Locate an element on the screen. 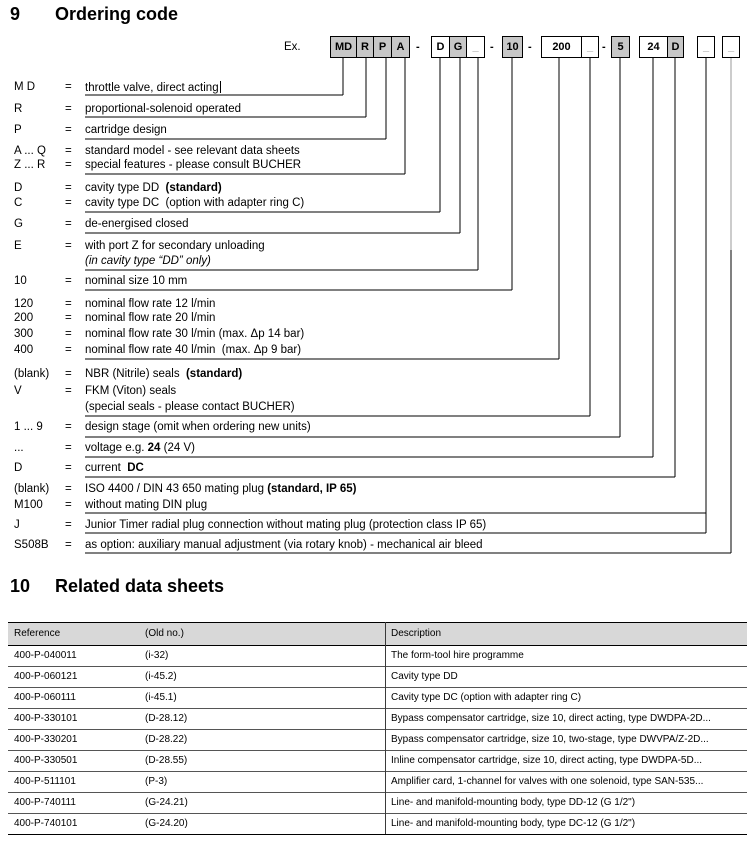  code-label: V is located at coordinates (18, 391).